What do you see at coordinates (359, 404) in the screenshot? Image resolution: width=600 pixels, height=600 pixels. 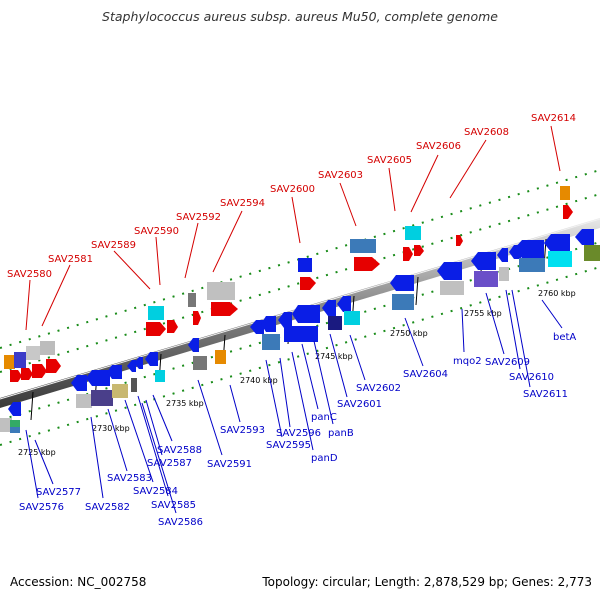 I see `gene-label-SAV2601: SAV2601` at bounding box center [359, 404].